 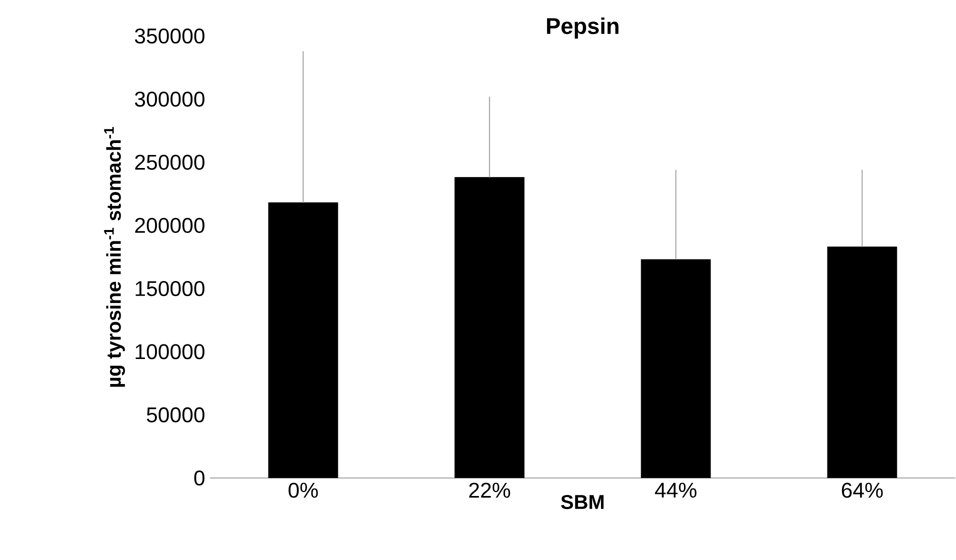 What do you see at coordinates (169, 36) in the screenshot?
I see `y-tick-label: 350000` at bounding box center [169, 36].